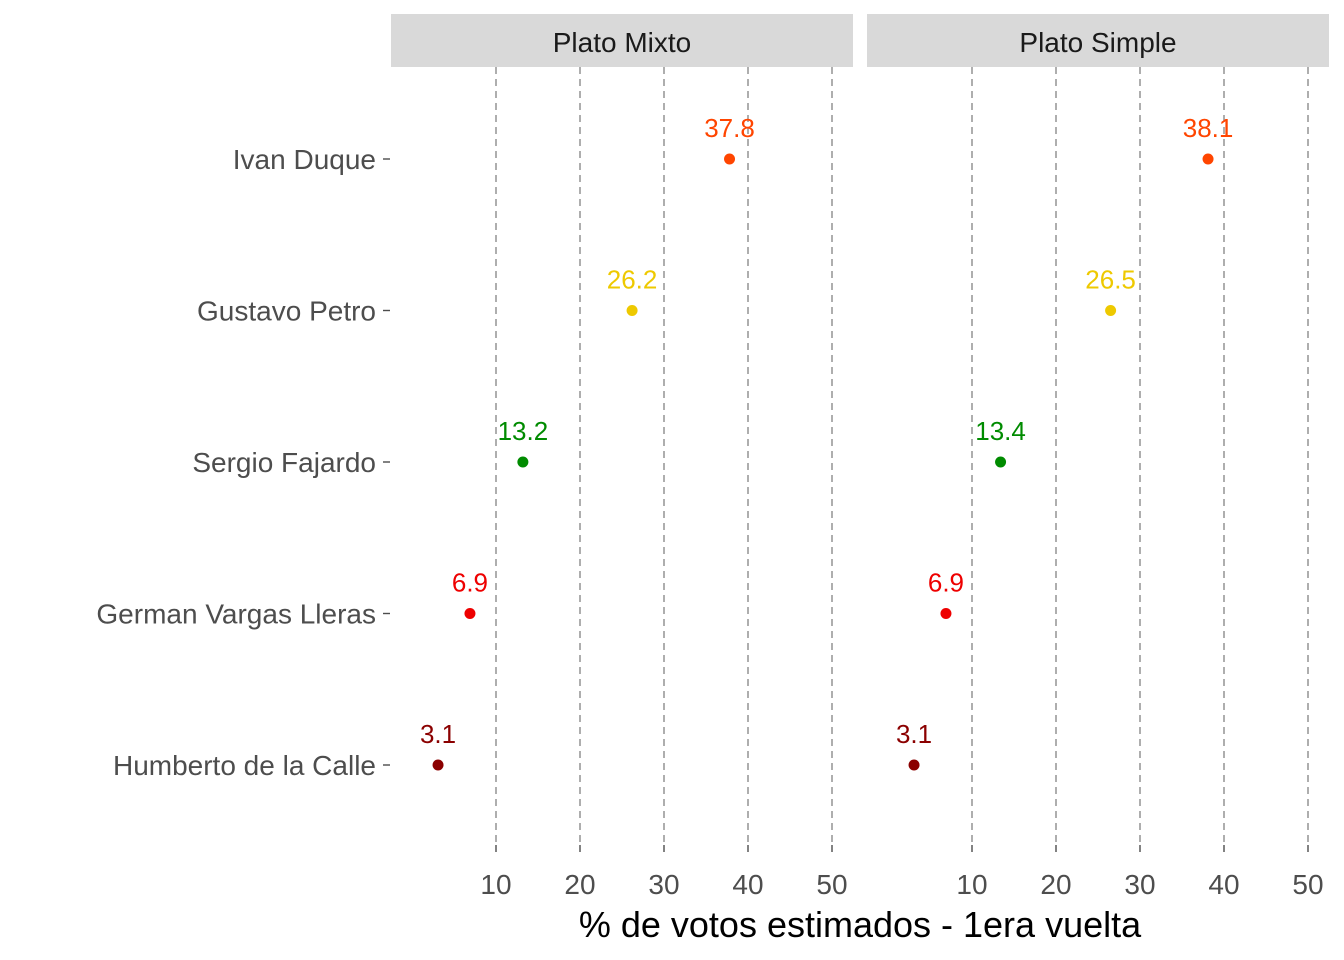 This screenshot has height=960, width=1344. What do you see at coordinates (729, 128) in the screenshot?
I see `data-label-ivan-duque: 37.8` at bounding box center [729, 128].